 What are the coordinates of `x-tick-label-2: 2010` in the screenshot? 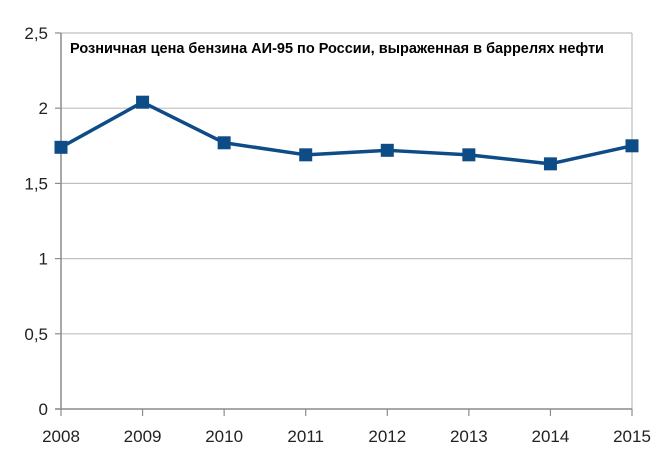 It's located at (224, 436).